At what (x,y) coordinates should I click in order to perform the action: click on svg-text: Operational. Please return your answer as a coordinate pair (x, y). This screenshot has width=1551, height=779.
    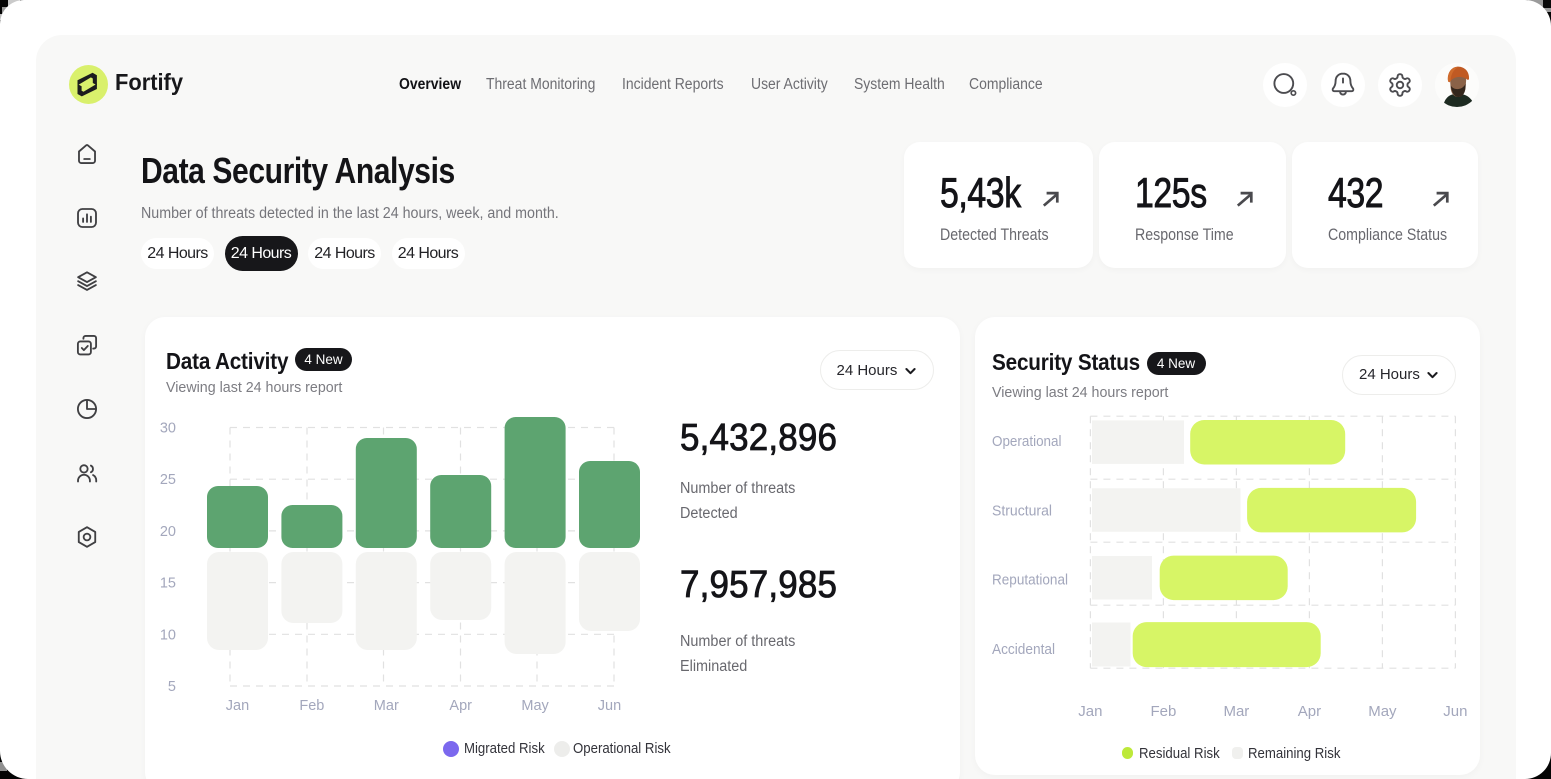
    Looking at the image, I should click on (1027, 441).